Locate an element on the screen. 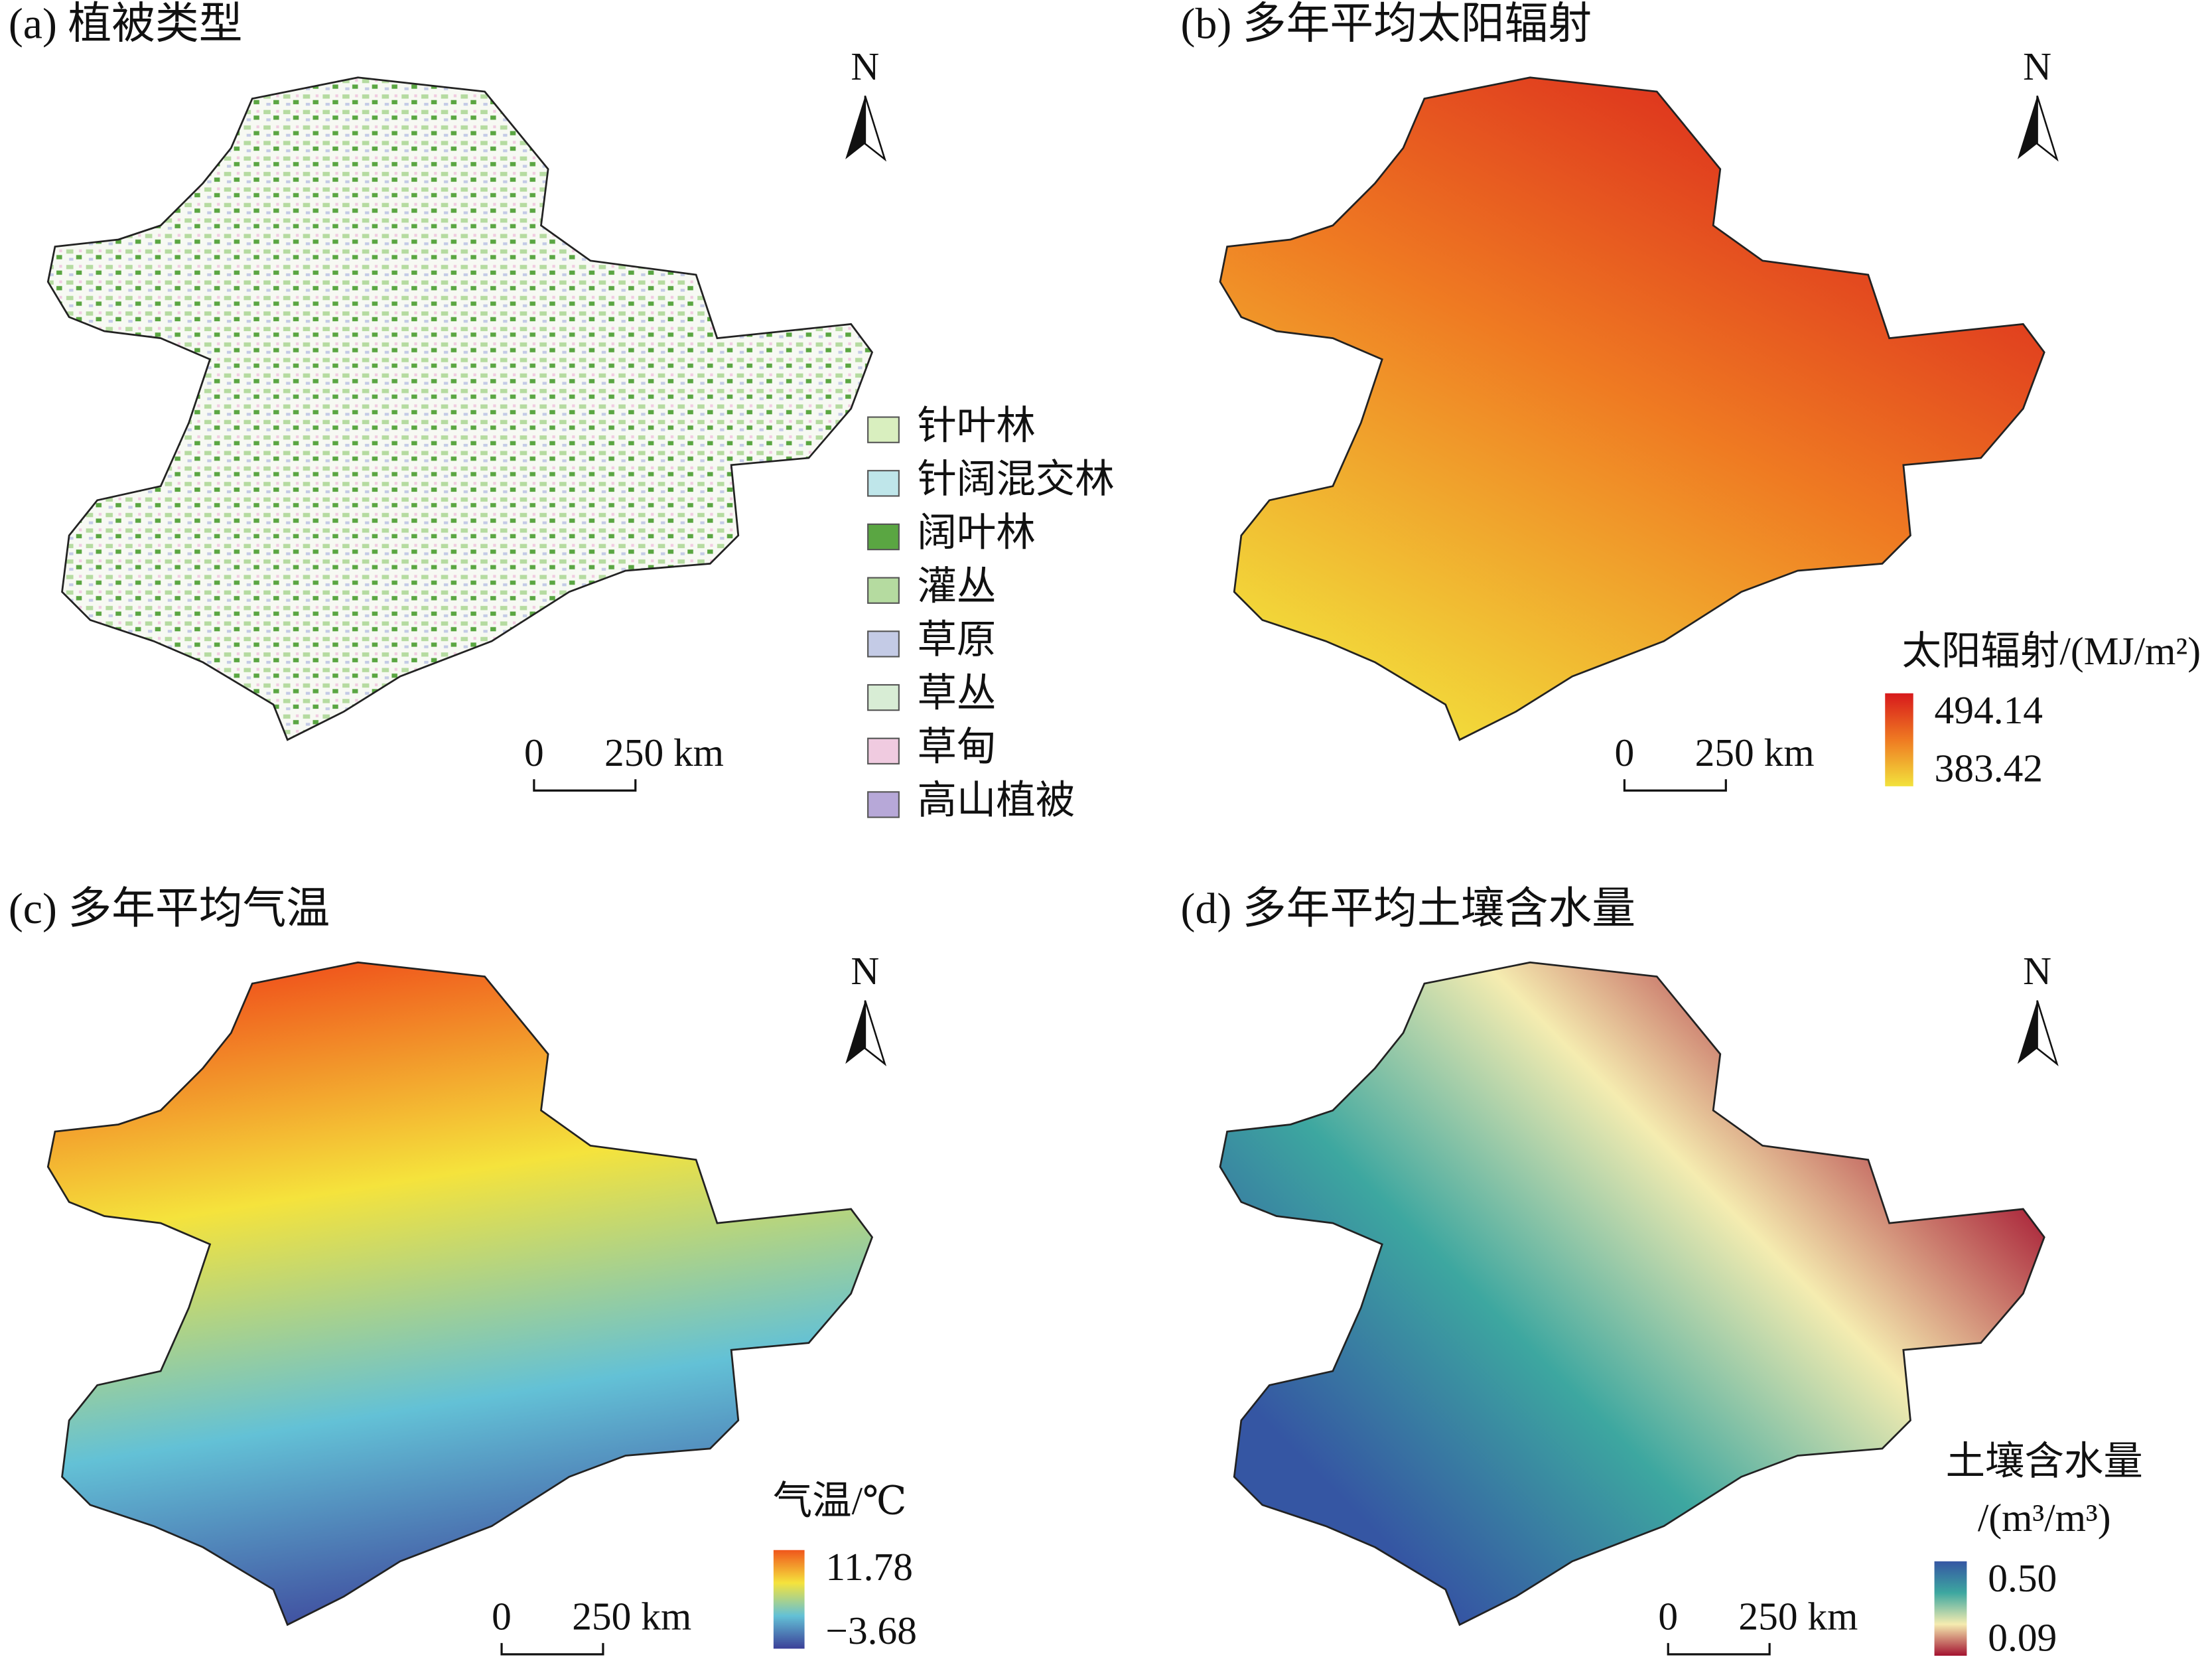 The width and height of the screenshot is (2212, 1667). legend-label: 草丛 is located at coordinates (956, 693).